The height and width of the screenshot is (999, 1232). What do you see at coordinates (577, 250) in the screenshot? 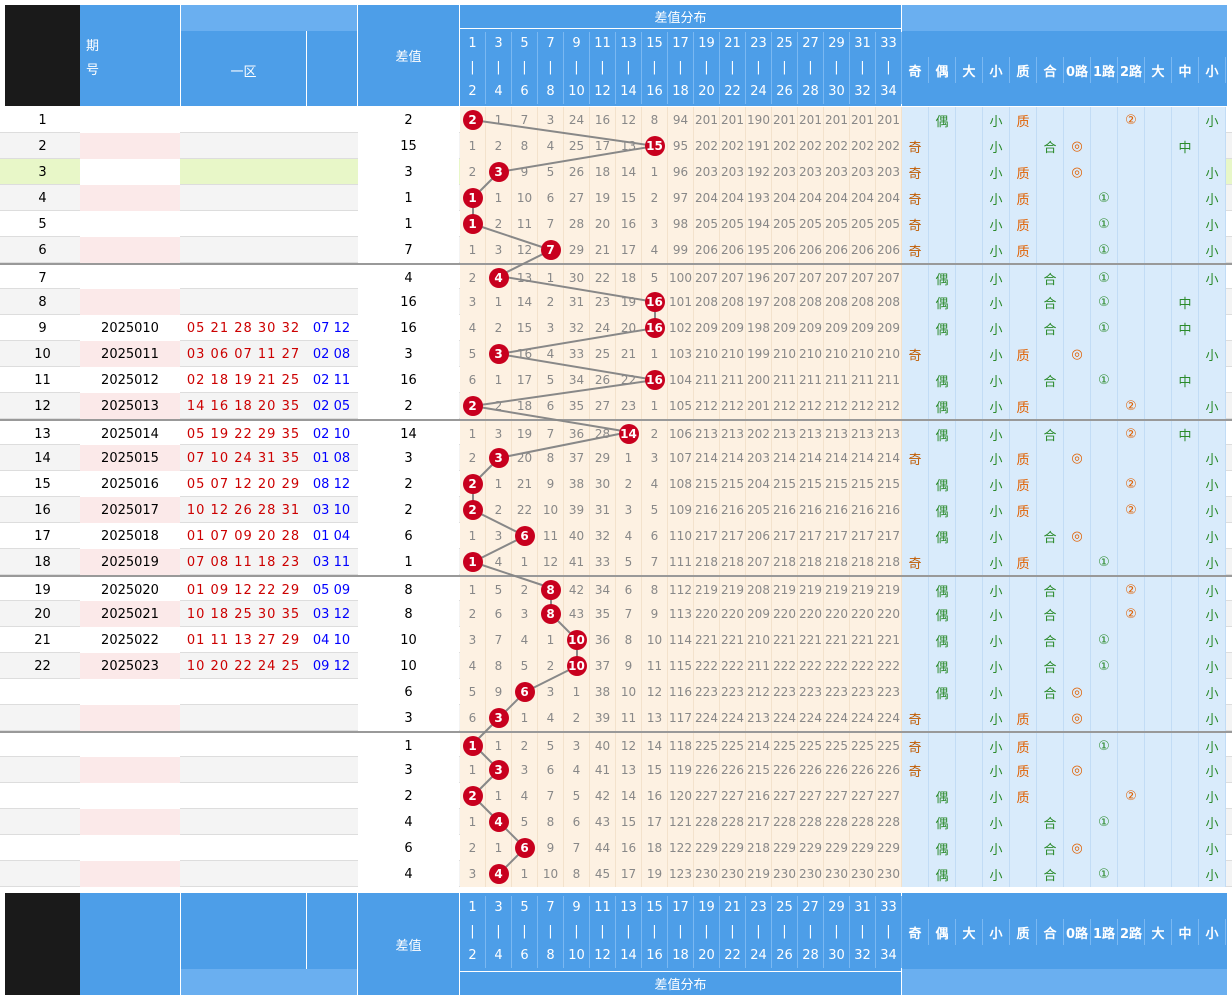
I see `dist-cell: 29` at bounding box center [577, 250].